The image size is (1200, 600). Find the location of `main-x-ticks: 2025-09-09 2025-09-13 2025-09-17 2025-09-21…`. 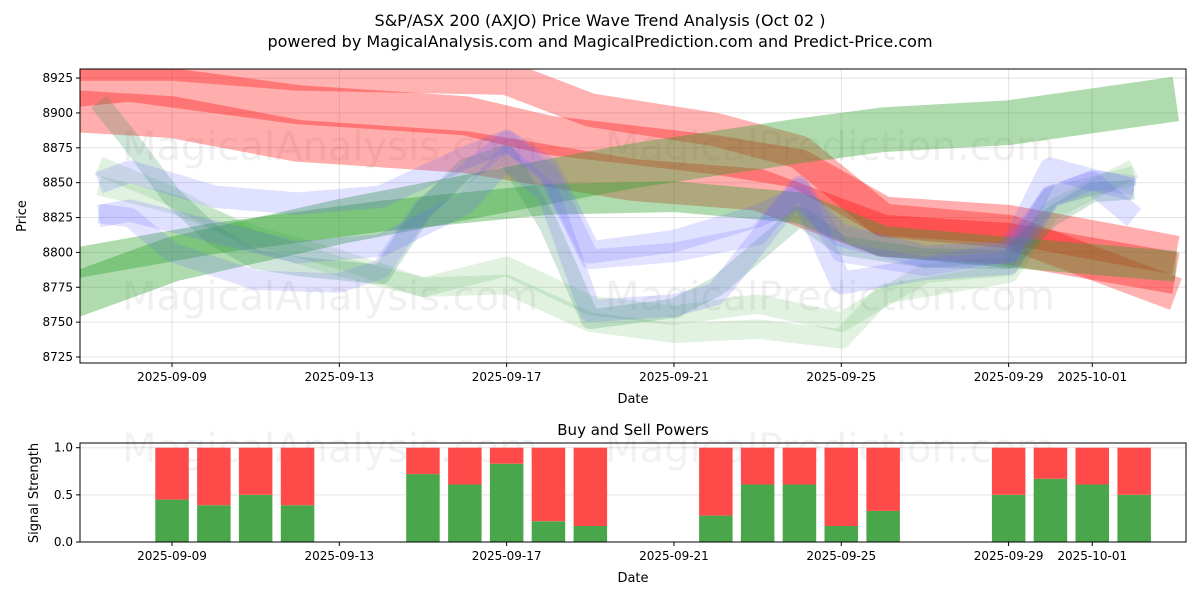

main-x-ticks: 2025-09-09 2025-09-13 2025-09-17 2025-09-21… is located at coordinates (632, 373).